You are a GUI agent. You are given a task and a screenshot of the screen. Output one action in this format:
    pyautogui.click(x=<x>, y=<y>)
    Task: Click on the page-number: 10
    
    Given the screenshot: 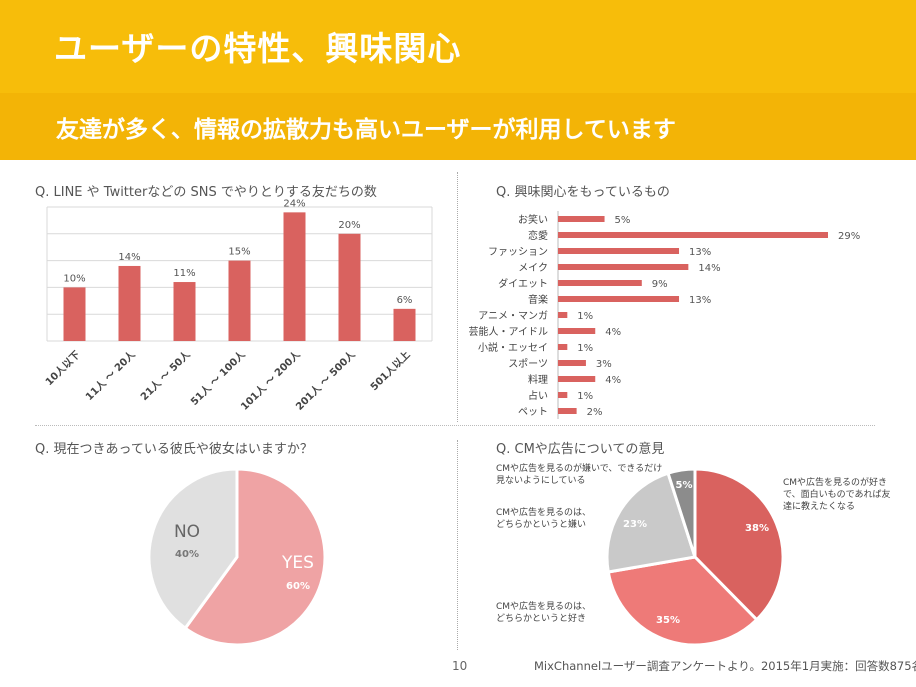 What is the action you would take?
    pyautogui.click(x=460, y=666)
    